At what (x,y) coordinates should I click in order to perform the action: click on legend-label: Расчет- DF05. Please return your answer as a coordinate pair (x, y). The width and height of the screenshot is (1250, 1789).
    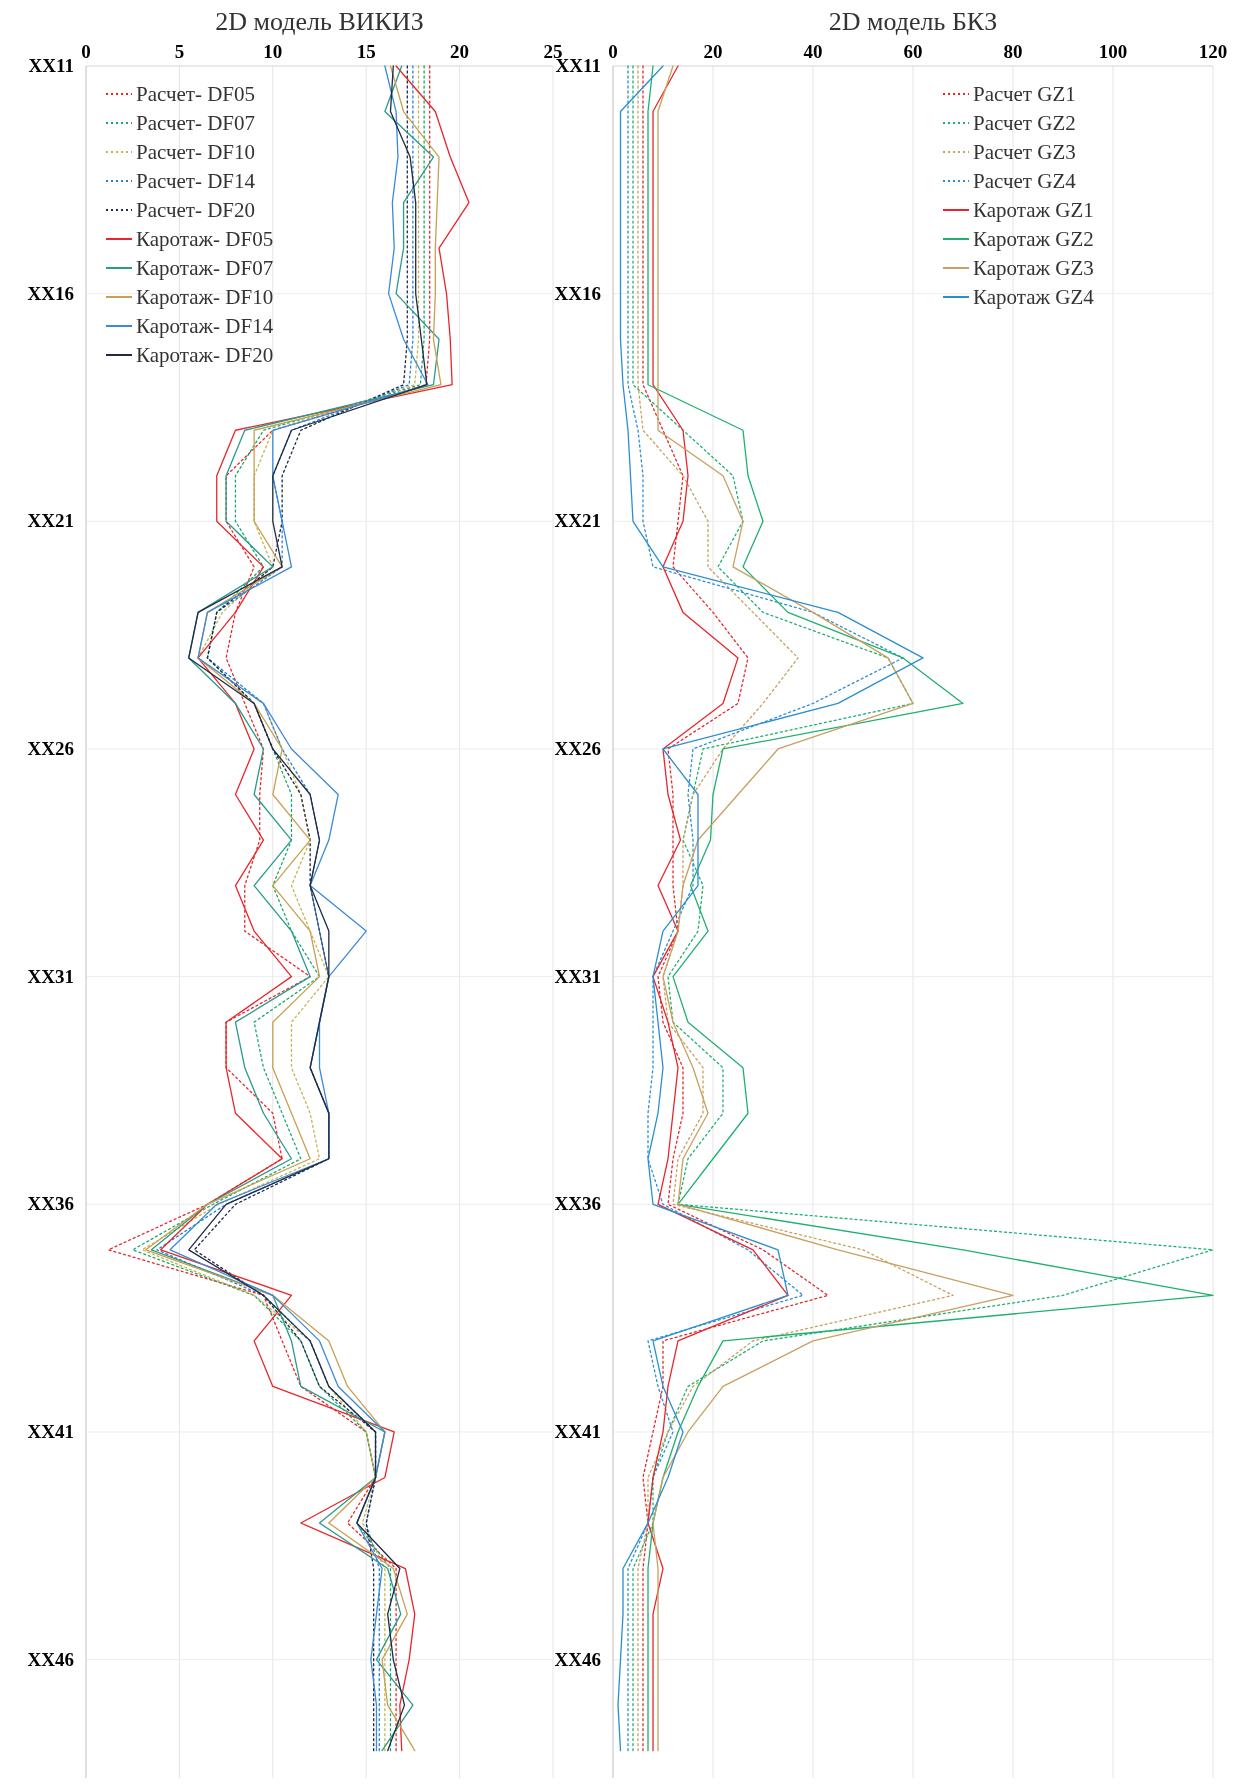
    Looking at the image, I should click on (196, 94).